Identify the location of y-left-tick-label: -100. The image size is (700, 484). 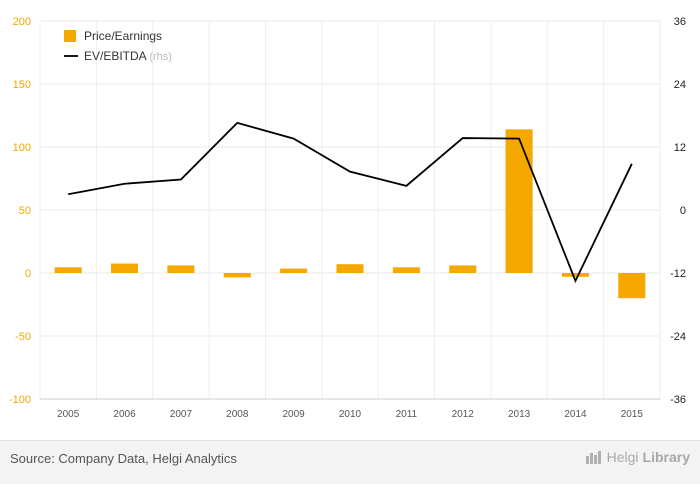
(20, 400).